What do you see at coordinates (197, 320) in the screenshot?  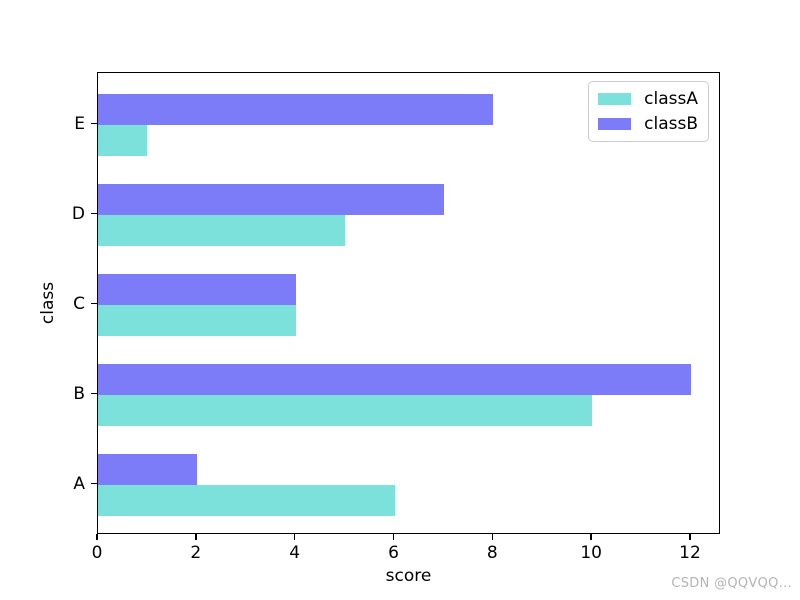 I see `bar-classA-C` at bounding box center [197, 320].